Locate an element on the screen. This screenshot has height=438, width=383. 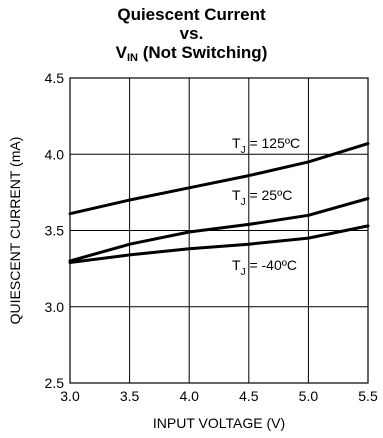
y-tick-label: 3.5 is located at coordinates (55, 231).